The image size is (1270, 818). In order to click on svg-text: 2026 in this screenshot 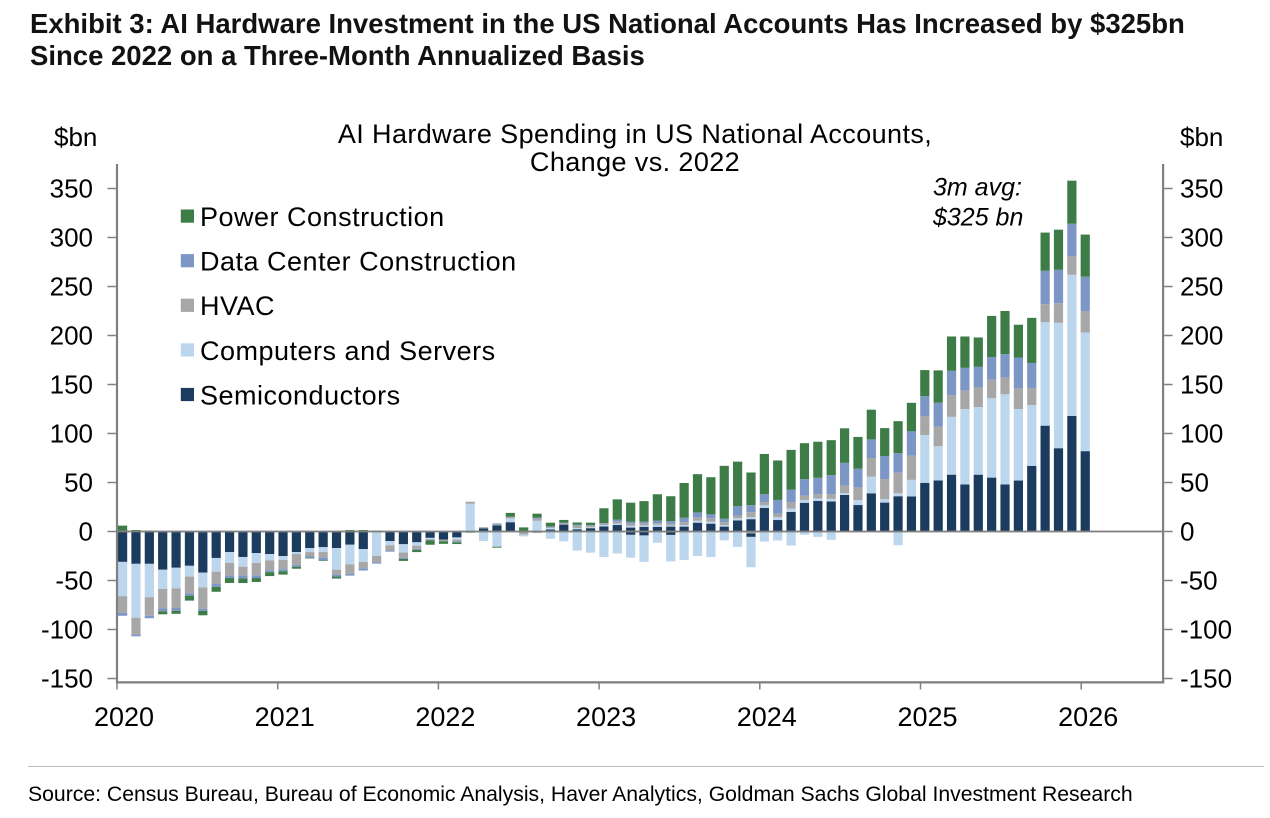, I will do `click(1088, 717)`.